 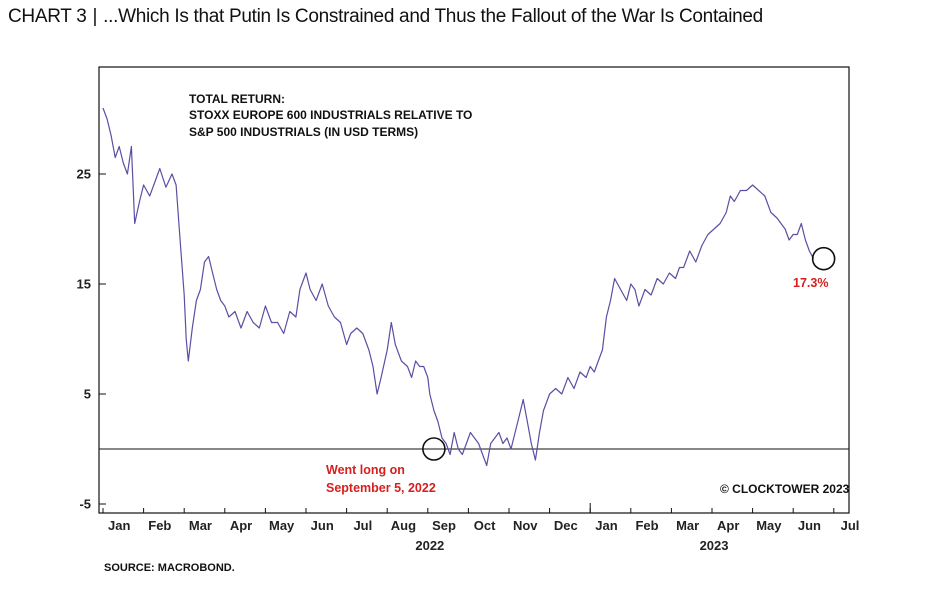 What do you see at coordinates (84, 284) in the screenshot?
I see `y-tick-label: 15` at bounding box center [84, 284].